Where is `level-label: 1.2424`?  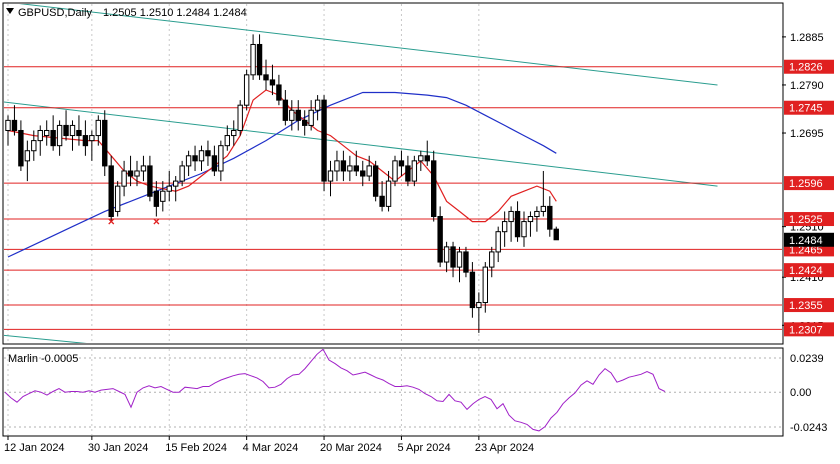 level-label: 1.2424 is located at coordinates (806, 271).